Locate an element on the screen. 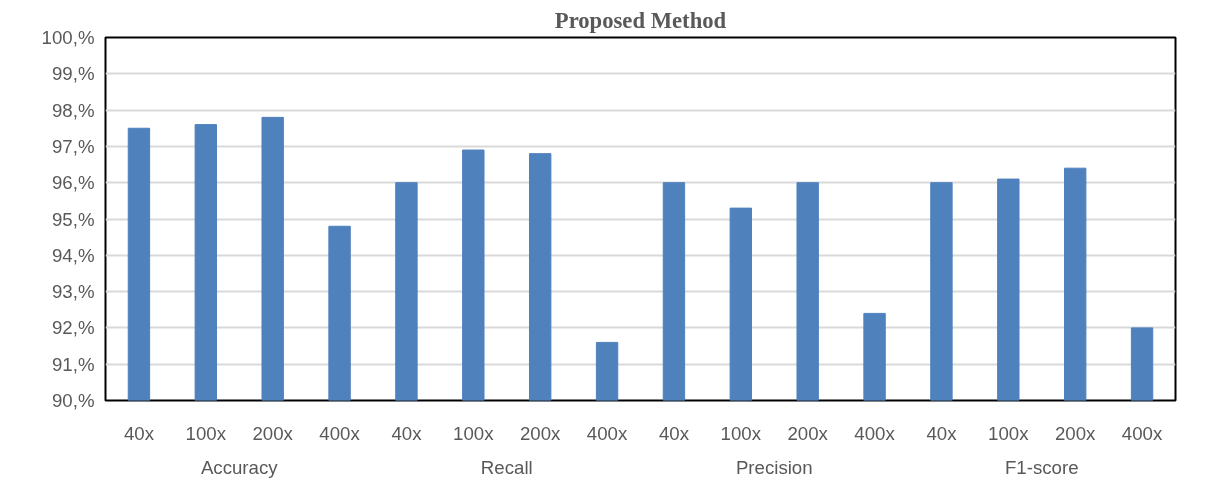 This screenshot has height=500, width=1208. y-tick-label: 99,% is located at coordinates (73, 74).